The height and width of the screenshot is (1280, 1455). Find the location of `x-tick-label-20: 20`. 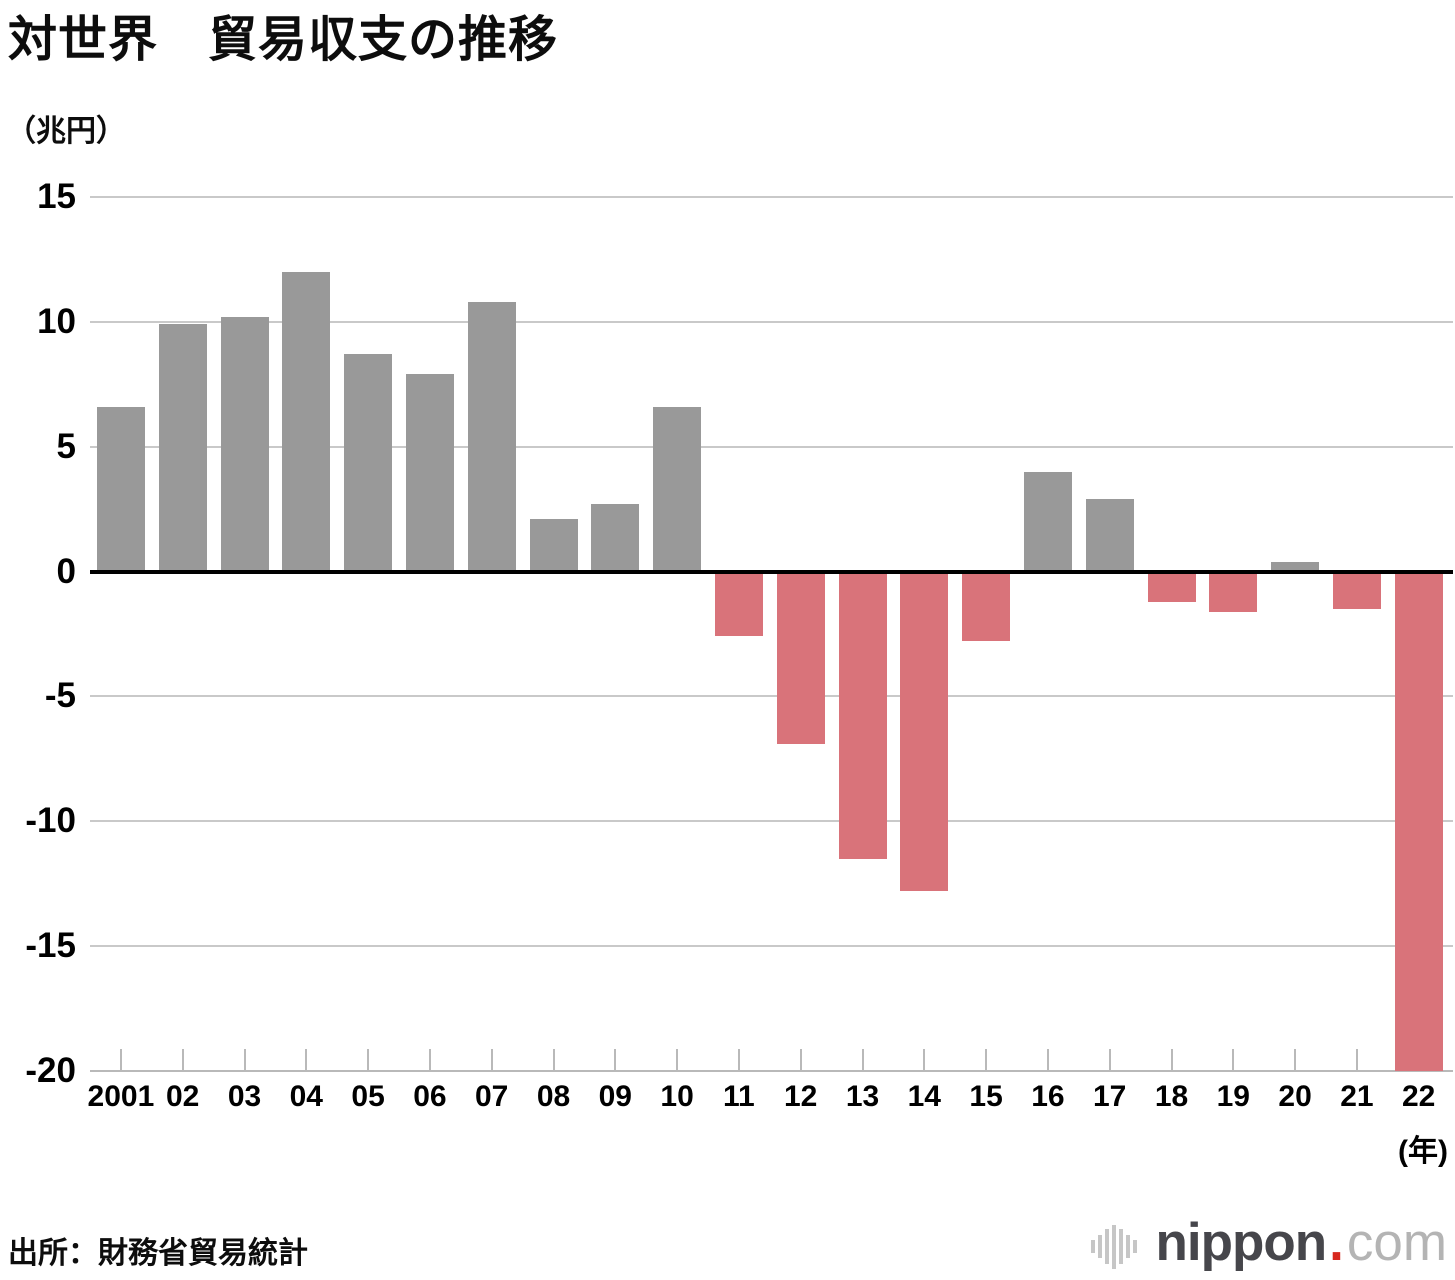

x-tick-label-20: 20 is located at coordinates (1295, 1096).